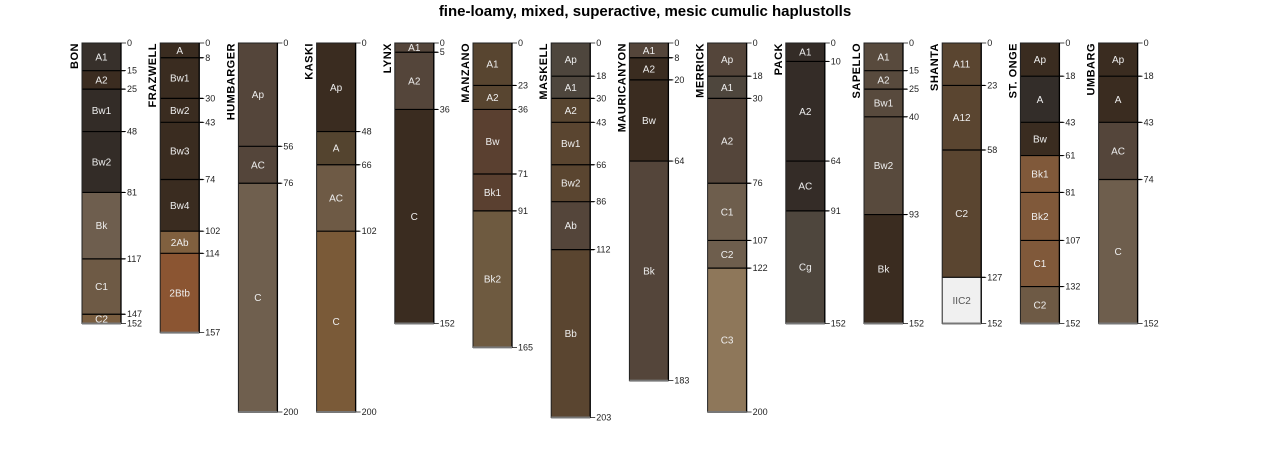  Describe the element at coordinates (180, 79) in the screenshot. I see `horizon-label: Bw1` at that location.